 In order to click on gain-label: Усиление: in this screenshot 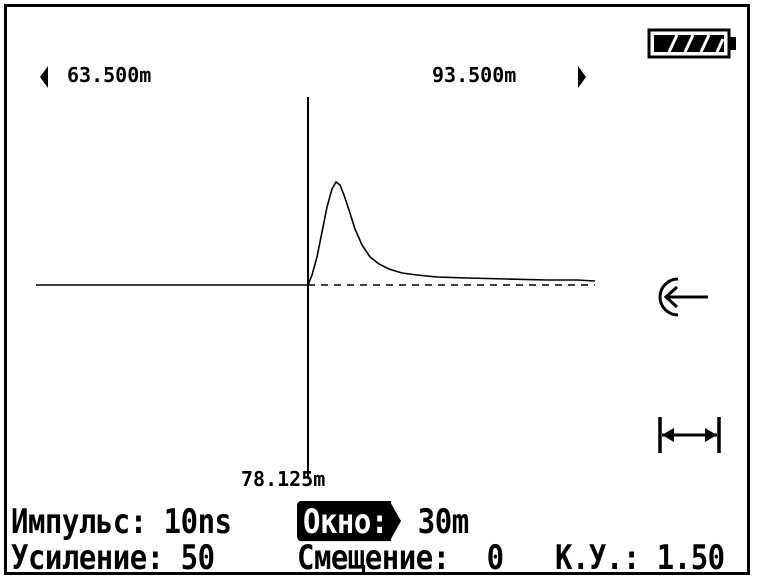, I will do `click(87, 556)`.